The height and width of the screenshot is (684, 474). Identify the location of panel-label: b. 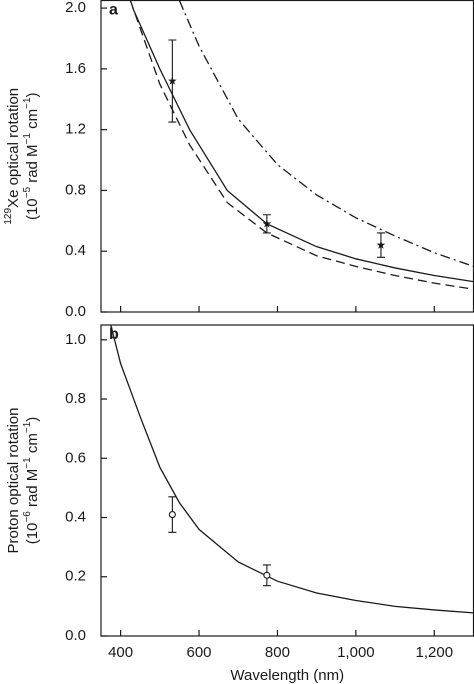
(114, 334).